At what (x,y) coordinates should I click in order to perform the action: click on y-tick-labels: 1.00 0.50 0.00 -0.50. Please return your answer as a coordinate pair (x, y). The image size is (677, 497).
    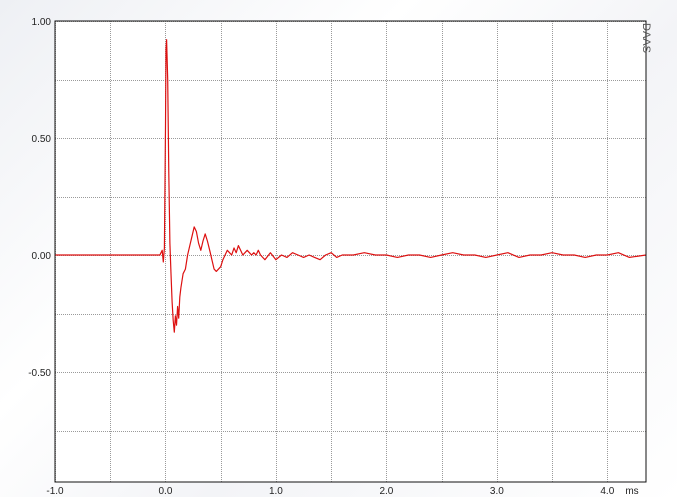
    Looking at the image, I should click on (39, 198).